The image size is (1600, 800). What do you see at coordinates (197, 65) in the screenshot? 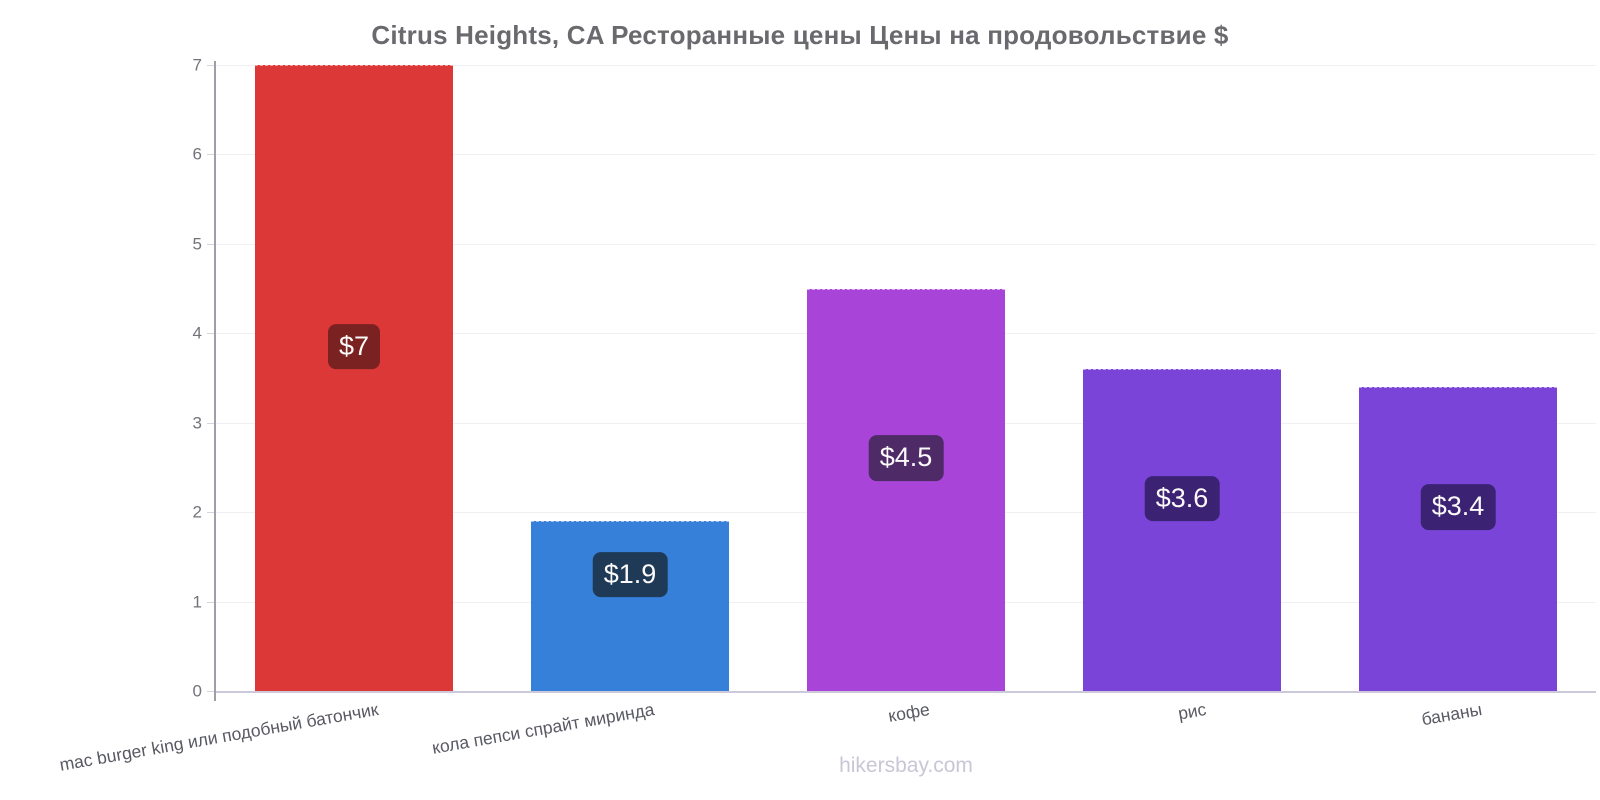
I see `y-tick-label: 7` at bounding box center [197, 65].